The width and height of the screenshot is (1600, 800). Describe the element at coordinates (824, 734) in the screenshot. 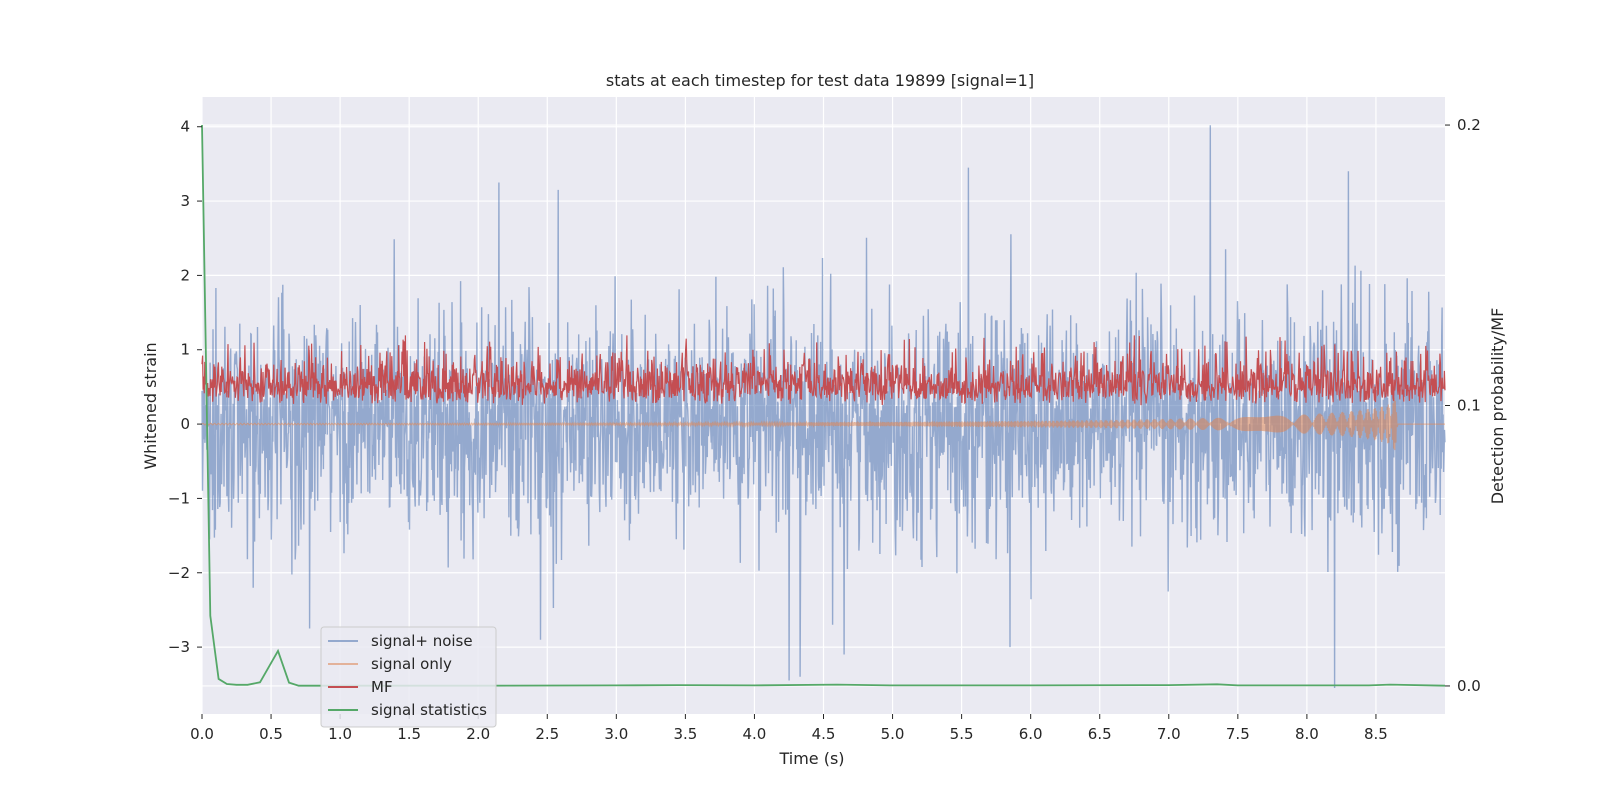

I see `x-tick-label: 4.5` at that location.